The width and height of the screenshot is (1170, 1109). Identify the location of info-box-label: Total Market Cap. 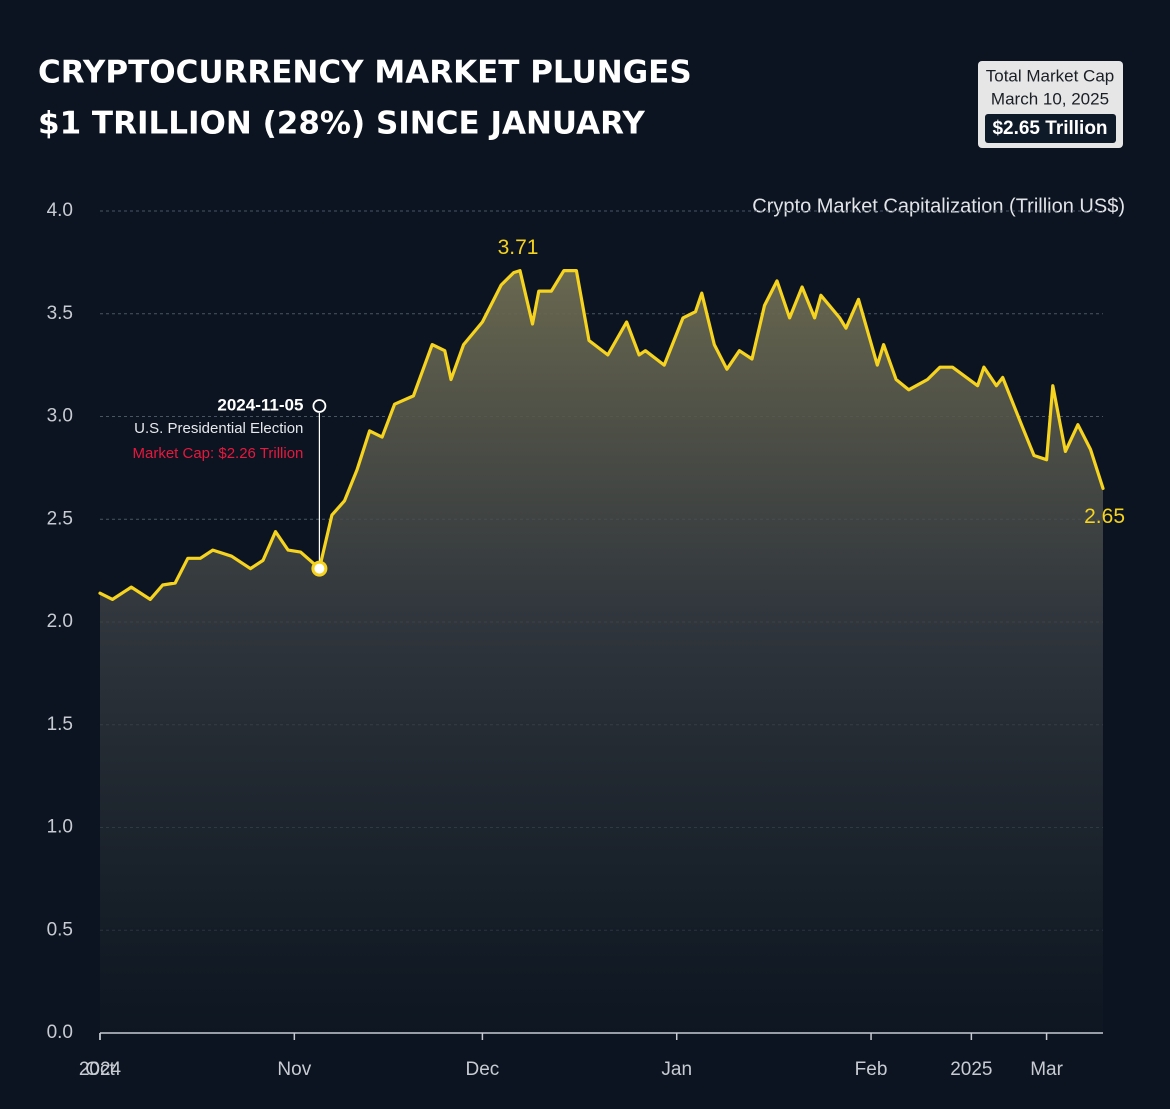
(1050, 75).